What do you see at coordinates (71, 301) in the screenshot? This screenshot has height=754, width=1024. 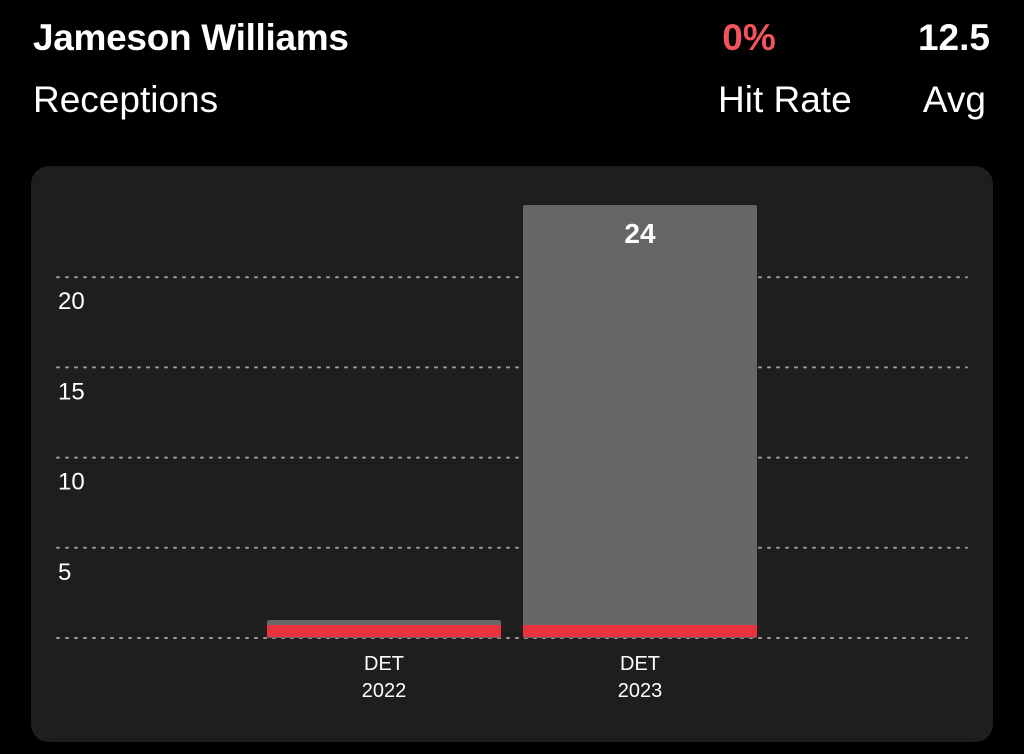 I see `y-tick-label: 20` at bounding box center [71, 301].